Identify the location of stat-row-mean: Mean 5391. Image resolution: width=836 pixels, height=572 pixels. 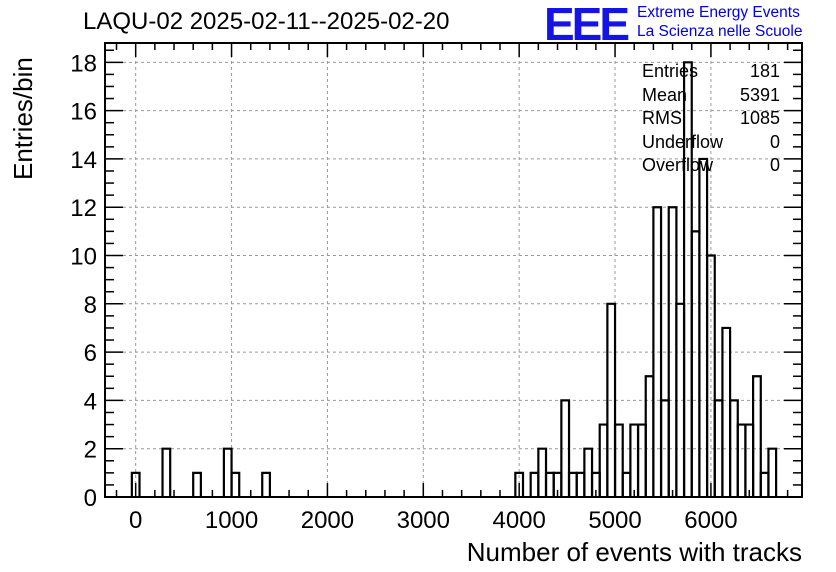
(711, 96).